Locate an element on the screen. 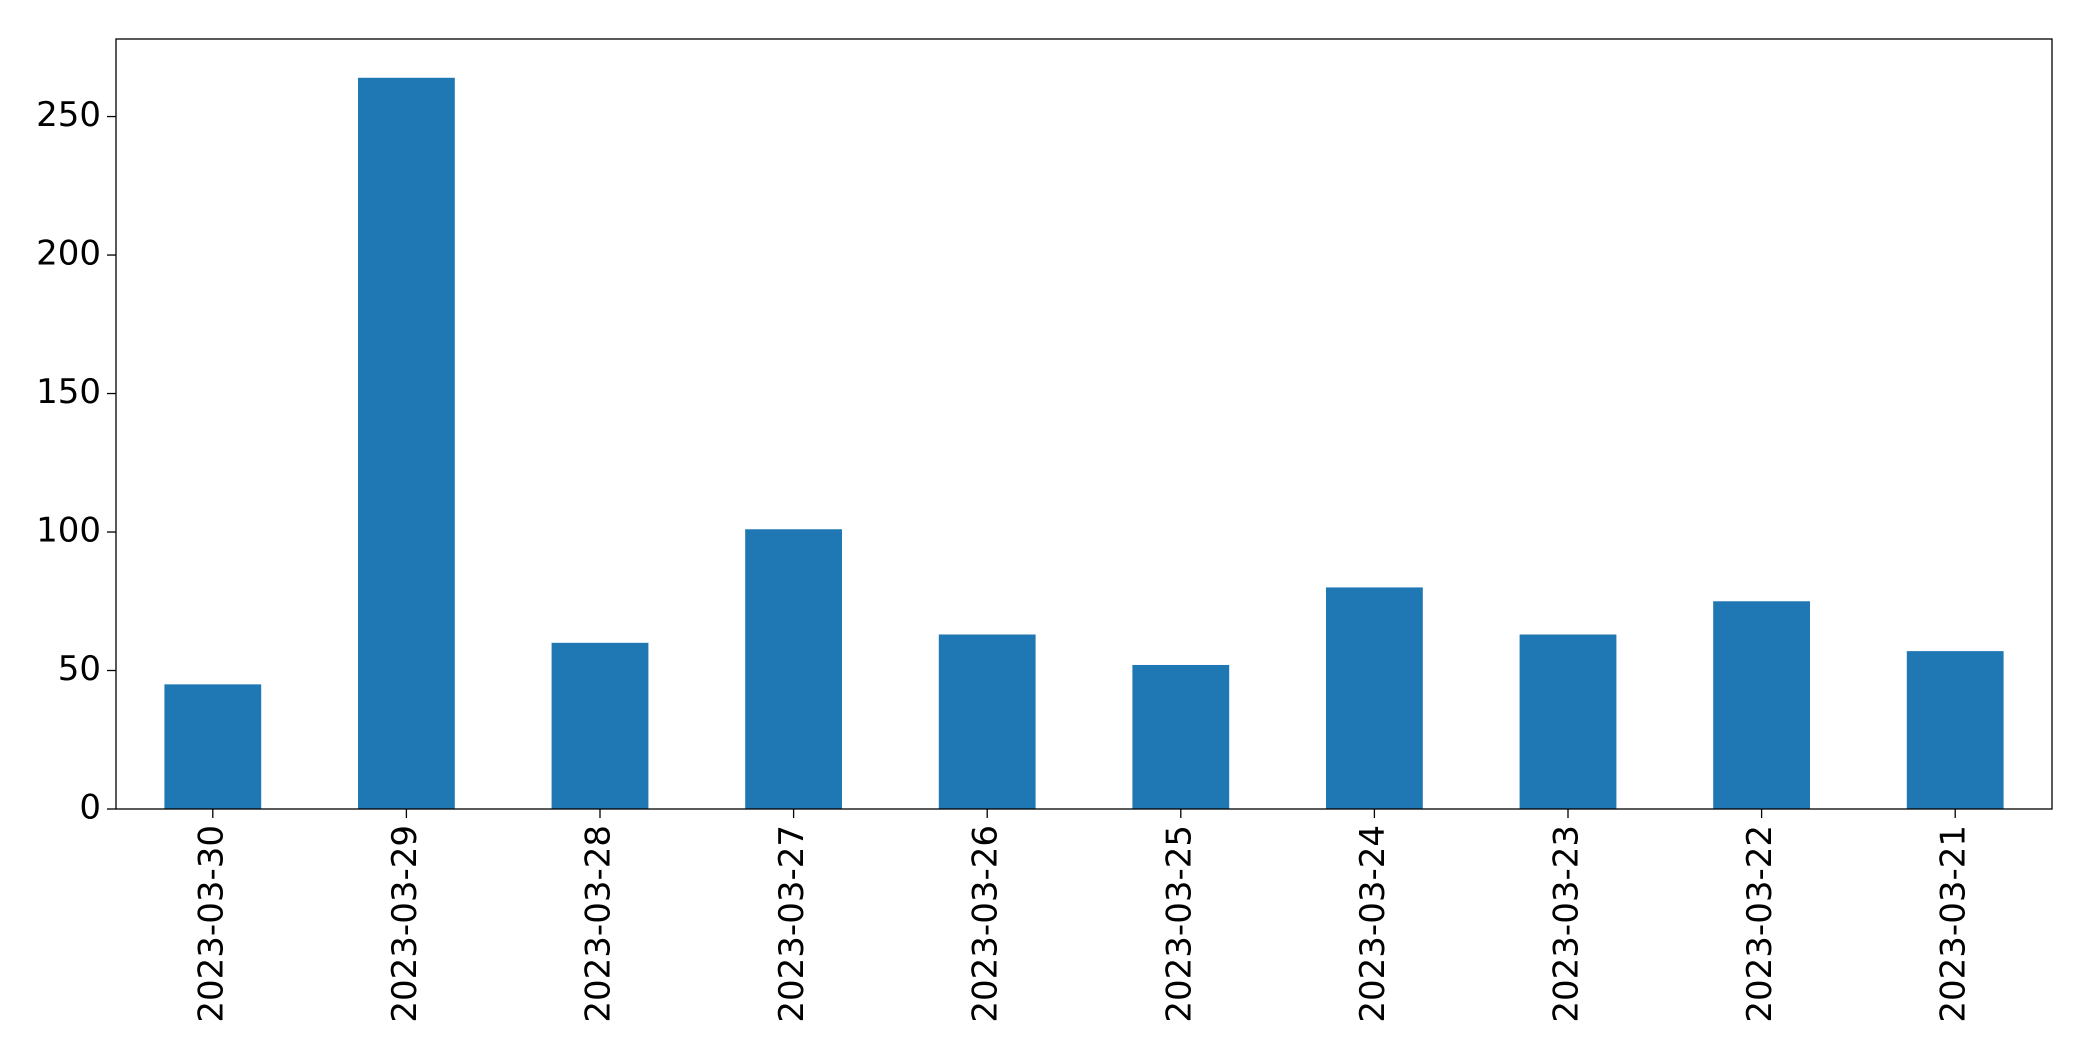  x-tick-label: 2023-03-27 is located at coordinates (792, 924).